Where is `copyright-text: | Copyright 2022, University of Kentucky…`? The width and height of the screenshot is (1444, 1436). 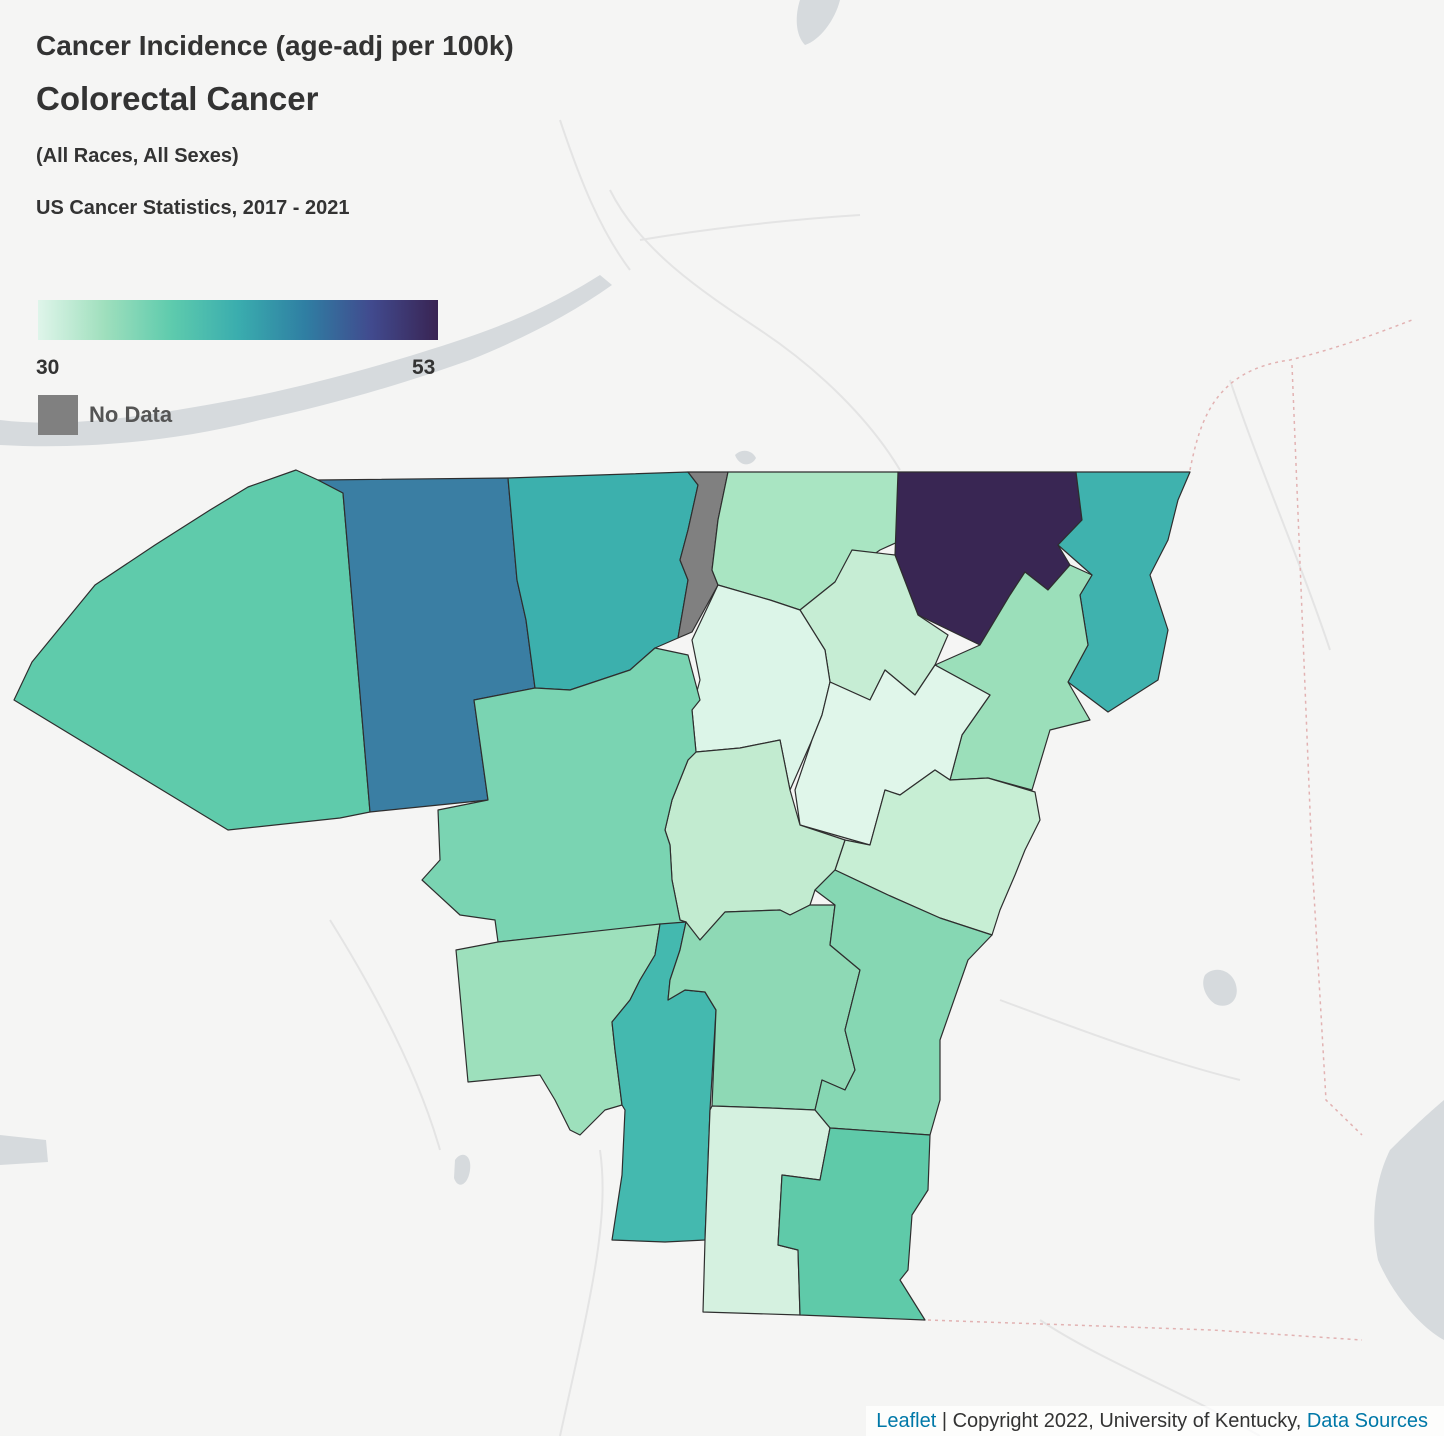 copyright-text: | Copyright 2022, University of Kentucky… is located at coordinates (1121, 1421).